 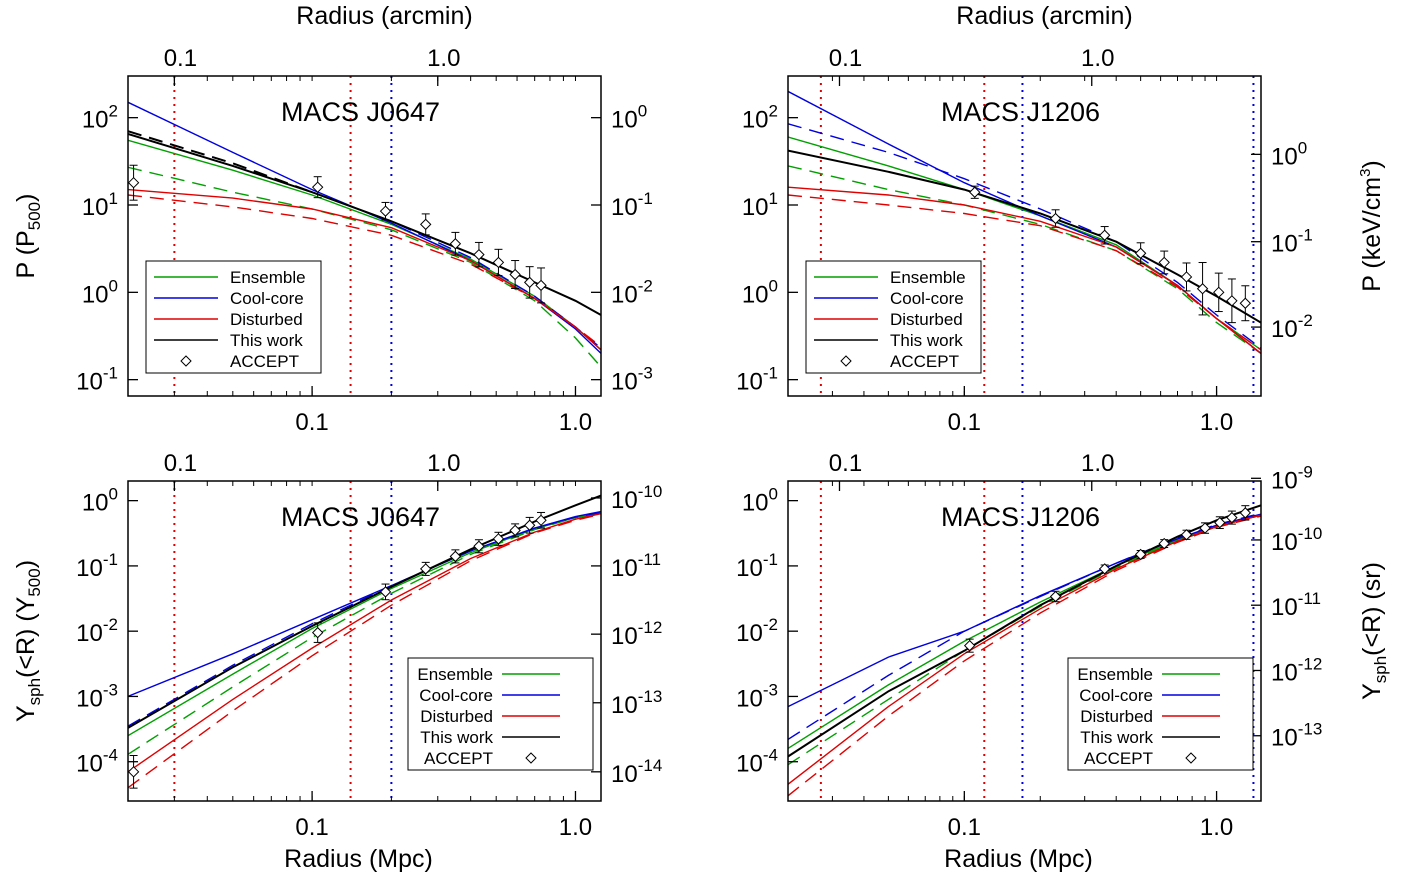 What do you see at coordinates (636, 498) in the screenshot?
I see `right-y-tick-label: 10⁻¹⁰` at bounding box center [636, 498].